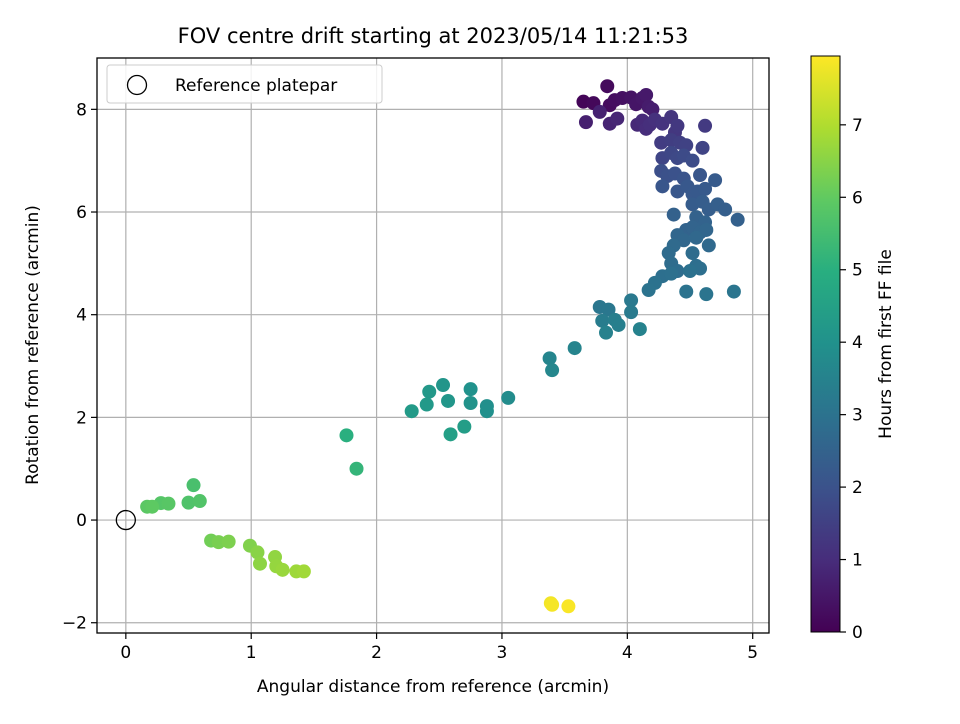  What do you see at coordinates (851, 379) in the screenshot?
I see `colorbar-ticks: 0 1 2 3 4 5 6 7` at bounding box center [851, 379].